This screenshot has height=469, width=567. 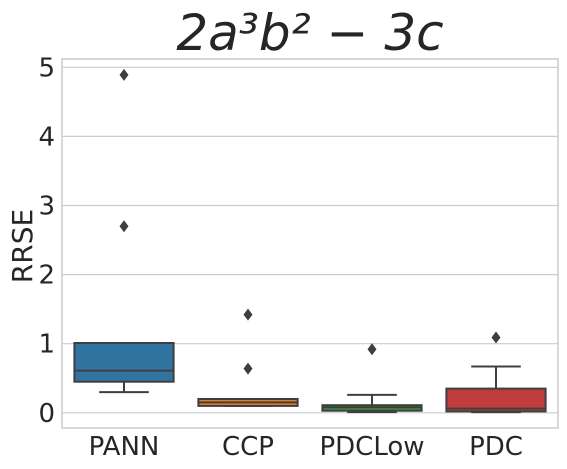 I want to click on y-tick-label: 2, so click(x=46, y=276).